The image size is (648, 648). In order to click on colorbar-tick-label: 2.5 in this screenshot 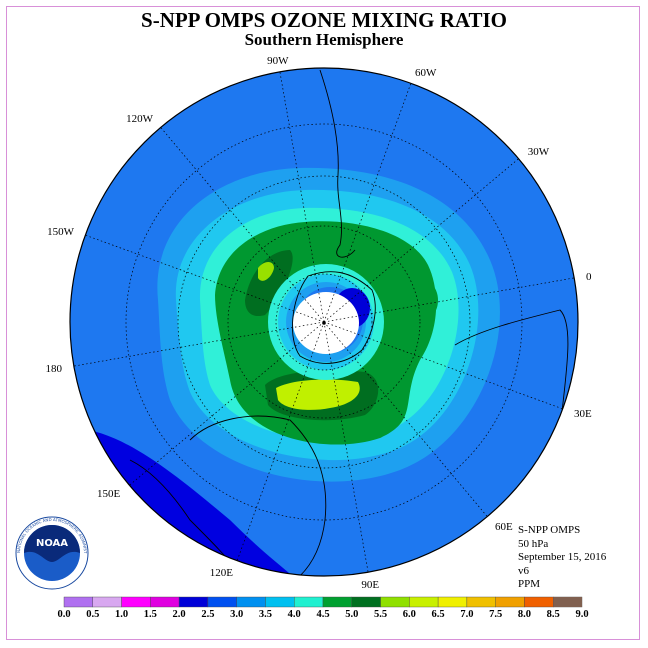, I will do `click(207, 614)`.